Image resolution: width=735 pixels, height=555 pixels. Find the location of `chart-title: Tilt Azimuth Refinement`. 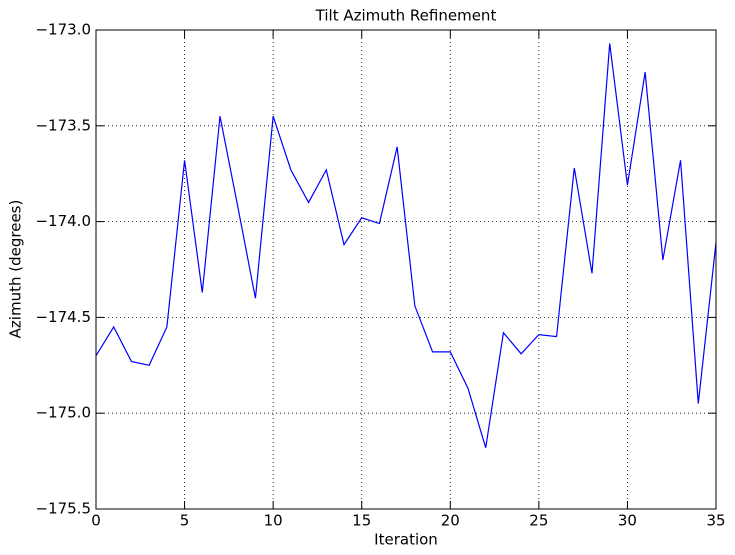

chart-title: Tilt Azimuth Refinement is located at coordinates (406, 16).